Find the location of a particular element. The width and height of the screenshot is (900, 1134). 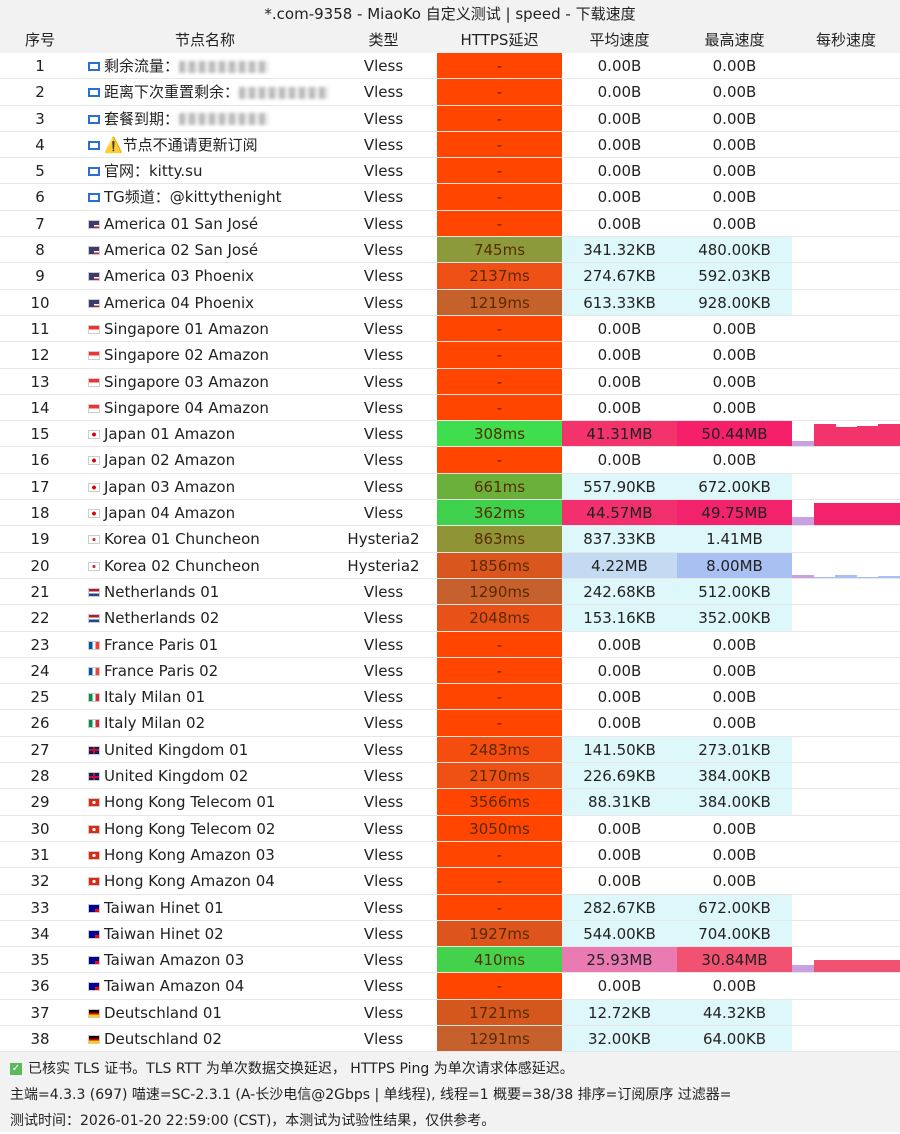

row-https-latency: 1290ms is located at coordinates (499, 591).